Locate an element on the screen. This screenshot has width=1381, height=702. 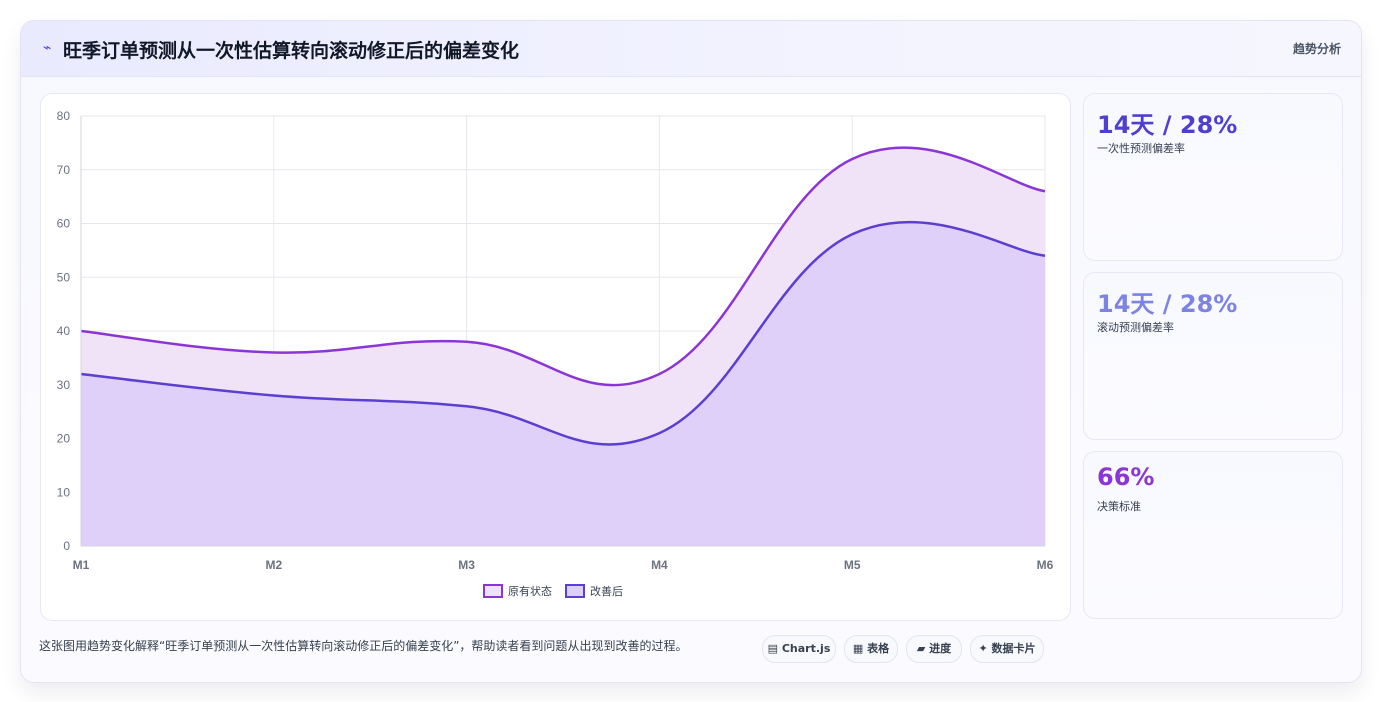
stat-card-rolling: 14天 / 28% 滚动预测偏差率 is located at coordinates (1213, 356).